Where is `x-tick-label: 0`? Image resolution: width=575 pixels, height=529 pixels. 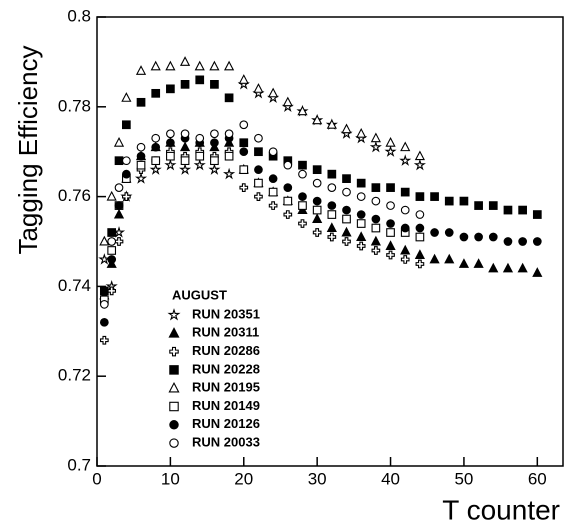 x-tick-label: 0 is located at coordinates (96, 478).